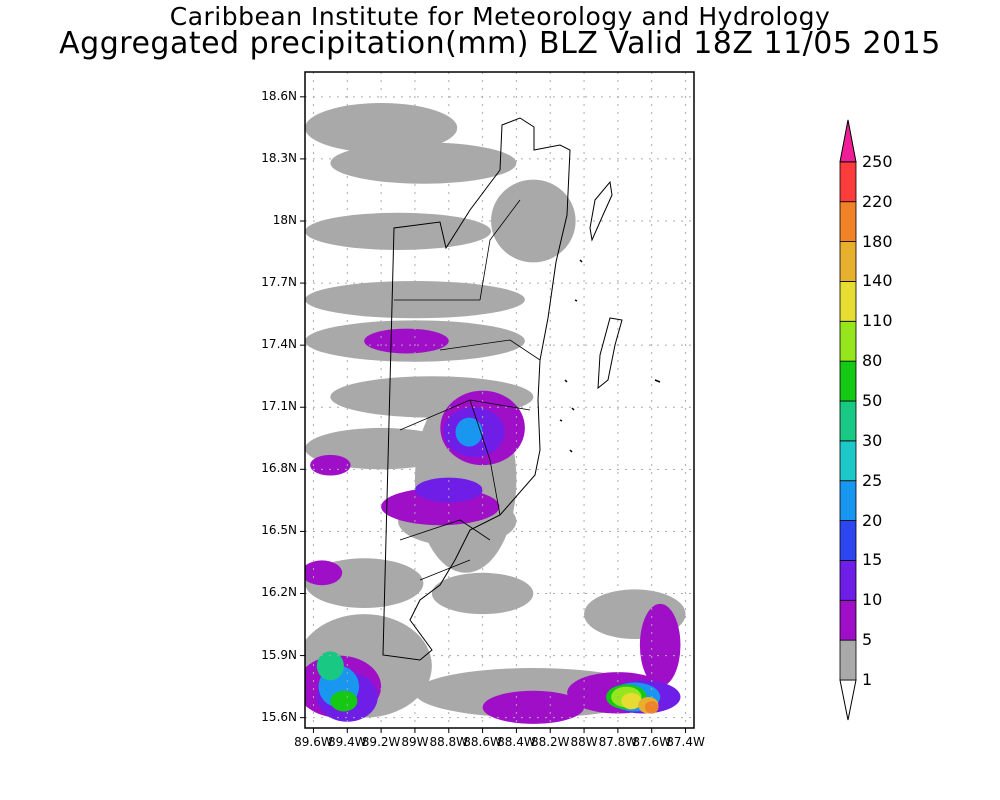 The image size is (1000, 800). Describe the element at coordinates (381, 742) in the screenshot. I see `x-tick-label: 89.2W` at that location.